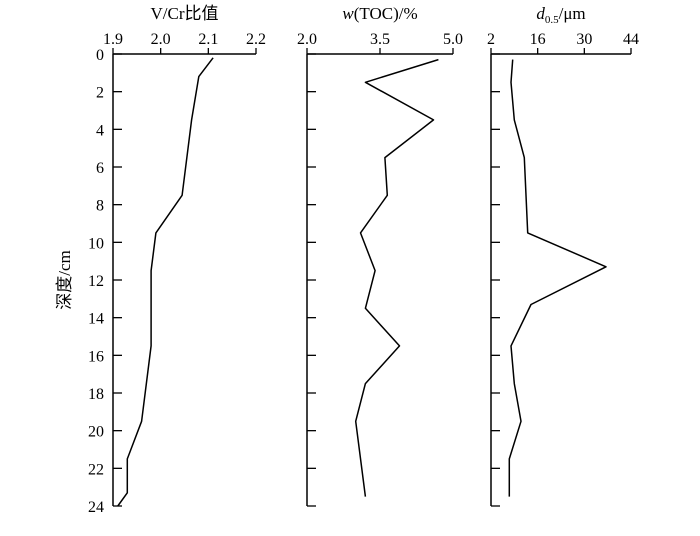 Image resolution: width=700 pixels, height=536 pixels. Describe the element at coordinates (560, 15) in the screenshot. I see `panel-title-d0-5-m: d0.5/μm` at that location.